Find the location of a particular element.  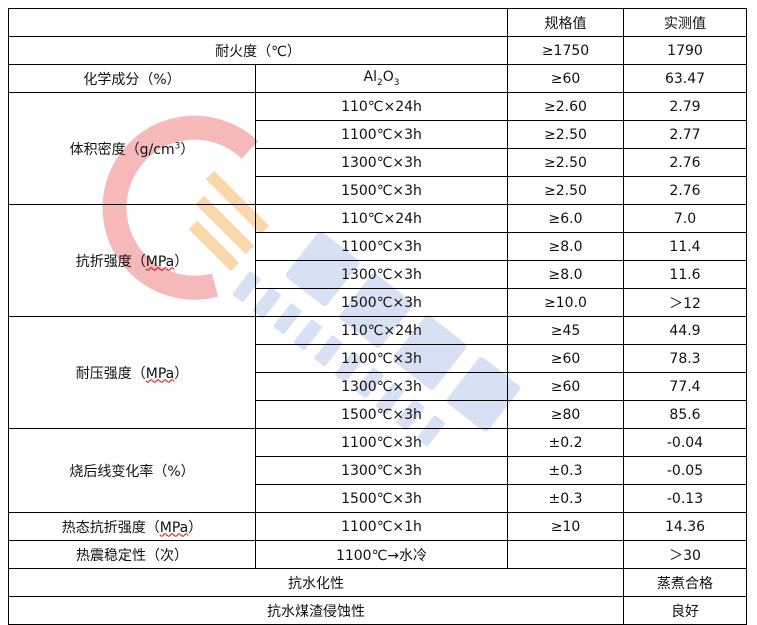

row-label: 抗折强度（MPa） is located at coordinates (132, 260).